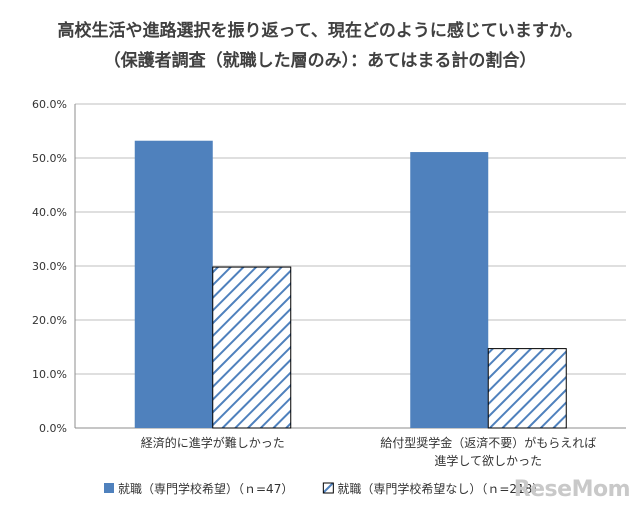 The height and width of the screenshot is (510, 640). Describe the element at coordinates (488, 460) in the screenshot. I see `category-label: 進学して欲しかった` at that location.